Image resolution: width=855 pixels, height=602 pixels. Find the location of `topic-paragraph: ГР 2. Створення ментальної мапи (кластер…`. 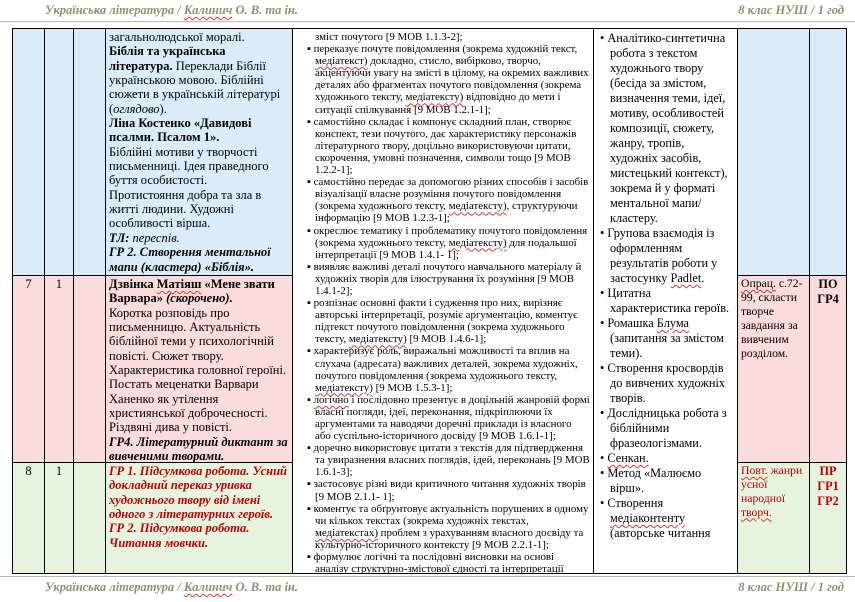

topic-paragraph: ГР 2. Створення ментальної мапи (кластер… is located at coordinates (190, 259).